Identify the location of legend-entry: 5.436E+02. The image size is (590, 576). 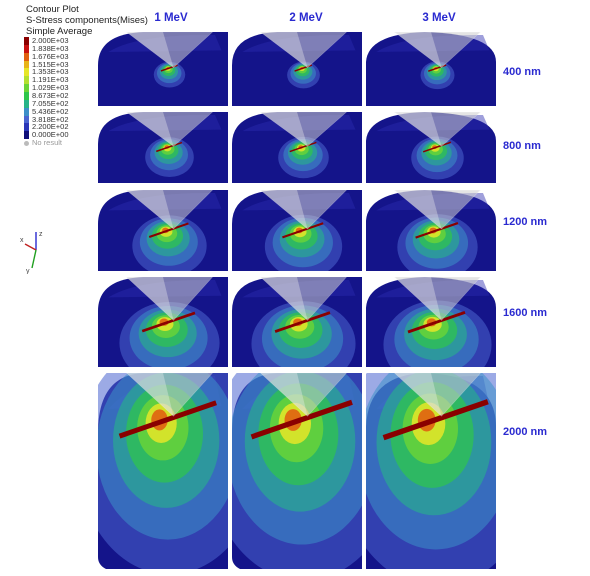
(64, 111).